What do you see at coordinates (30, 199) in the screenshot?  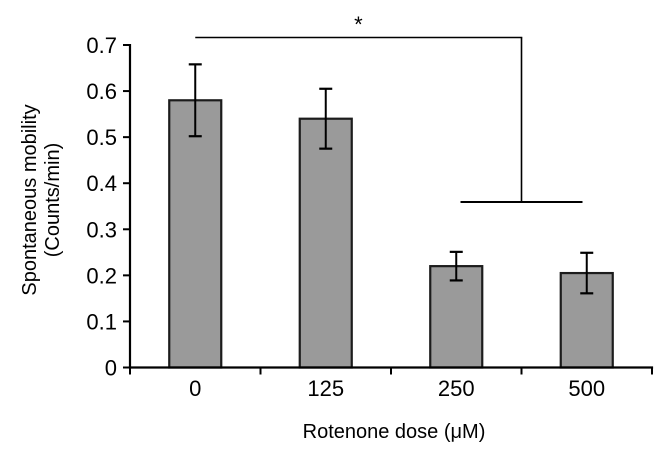 I see `y-axis-title-line1: Spontaneous mobility` at bounding box center [30, 199].